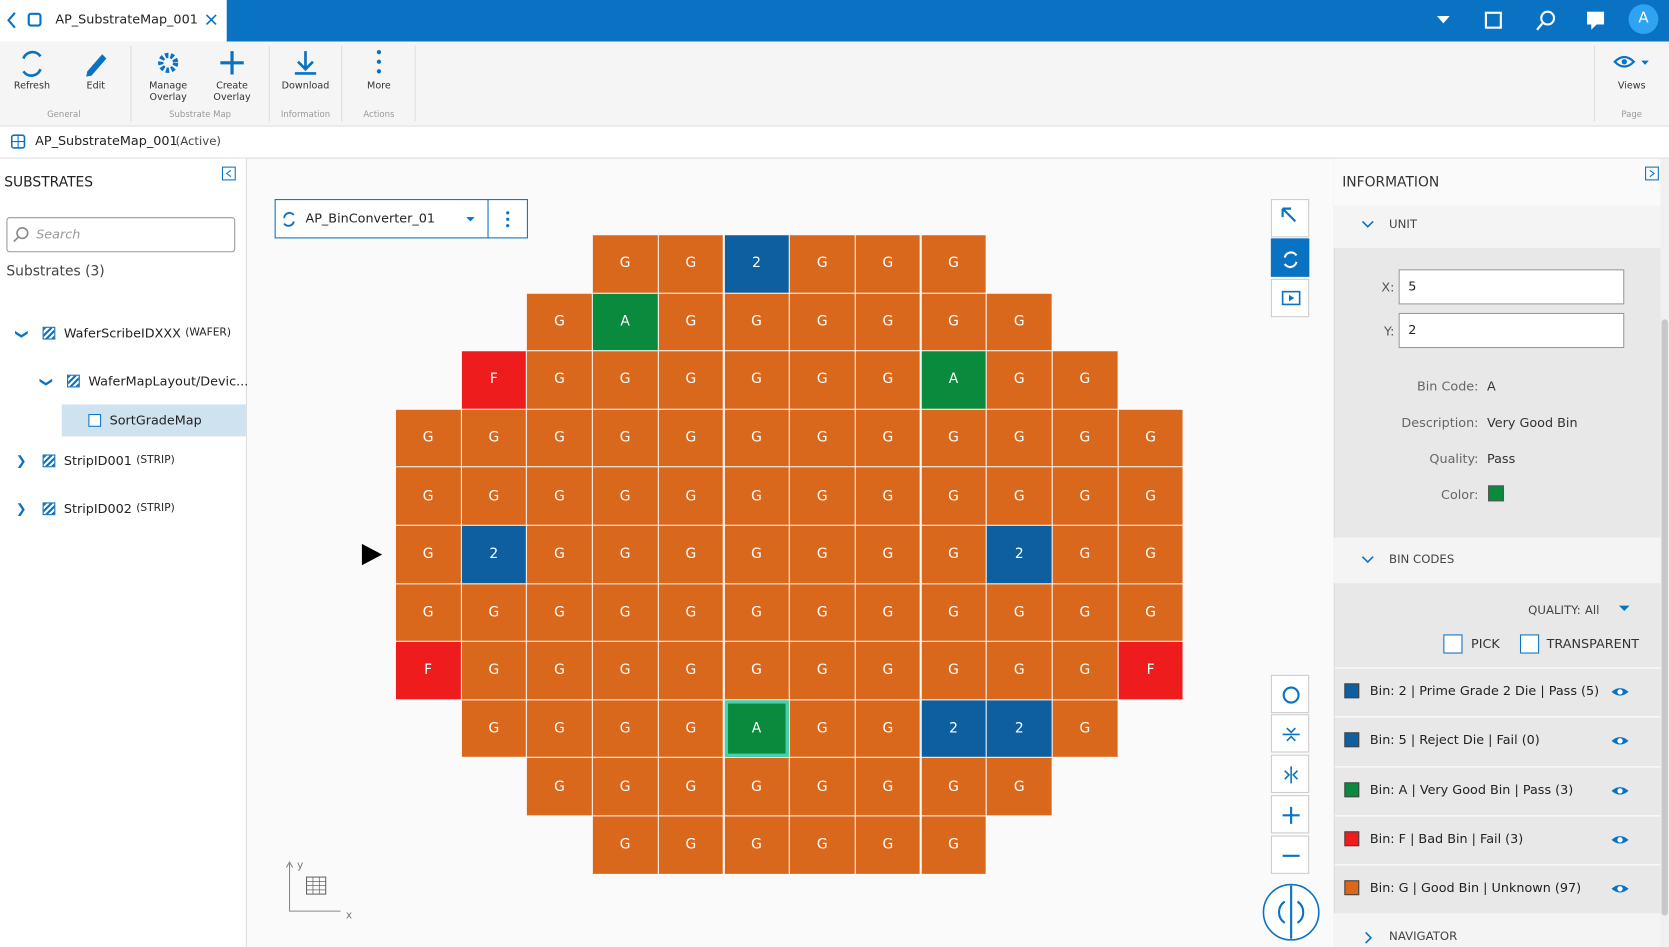 Image resolution: width=1669 pixels, height=947 pixels. What do you see at coordinates (1631, 86) in the screenshot?
I see `button-label: Views` at bounding box center [1631, 86].